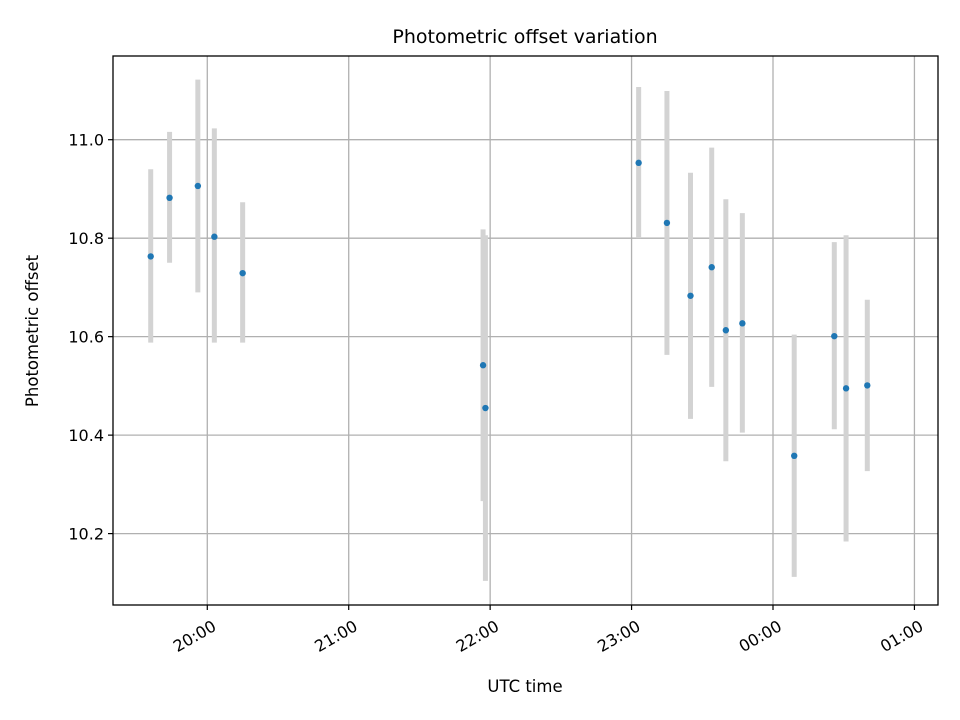  What do you see at coordinates (32, 330) in the screenshot?
I see `y-axis-label: Photometric offset` at bounding box center [32, 330].